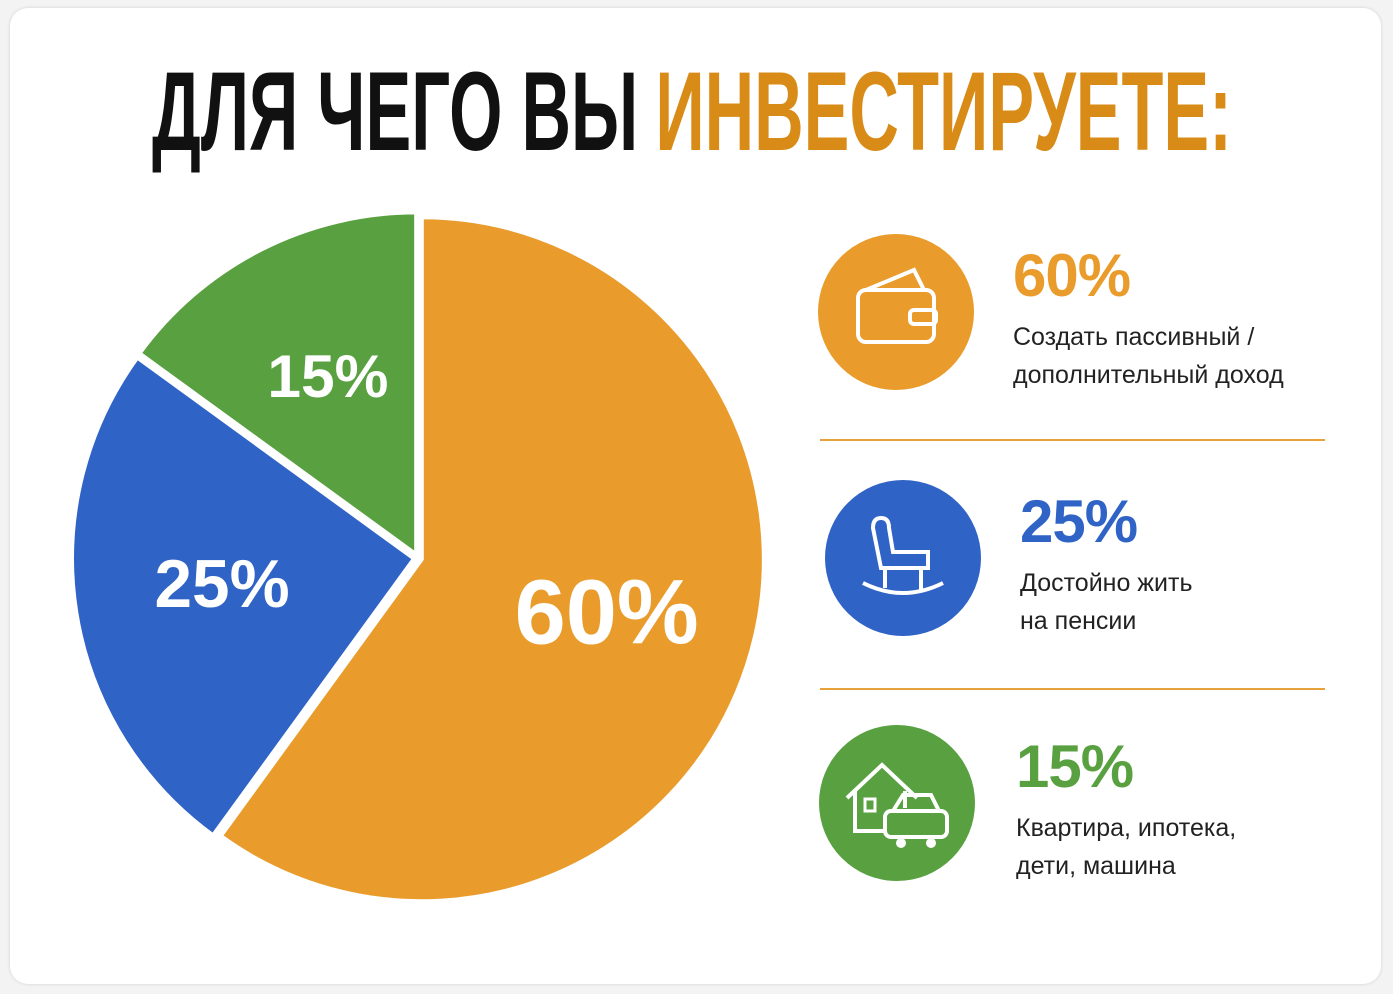 This screenshot has height=994, width=1393. I want to click on slice-label: 25%, so click(222, 584).